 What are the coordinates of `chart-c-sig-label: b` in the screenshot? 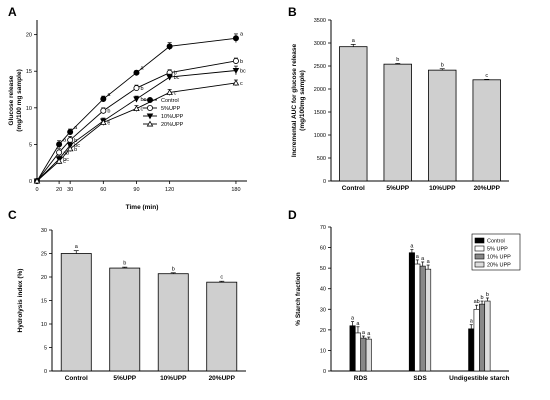 It's located at (173, 269).